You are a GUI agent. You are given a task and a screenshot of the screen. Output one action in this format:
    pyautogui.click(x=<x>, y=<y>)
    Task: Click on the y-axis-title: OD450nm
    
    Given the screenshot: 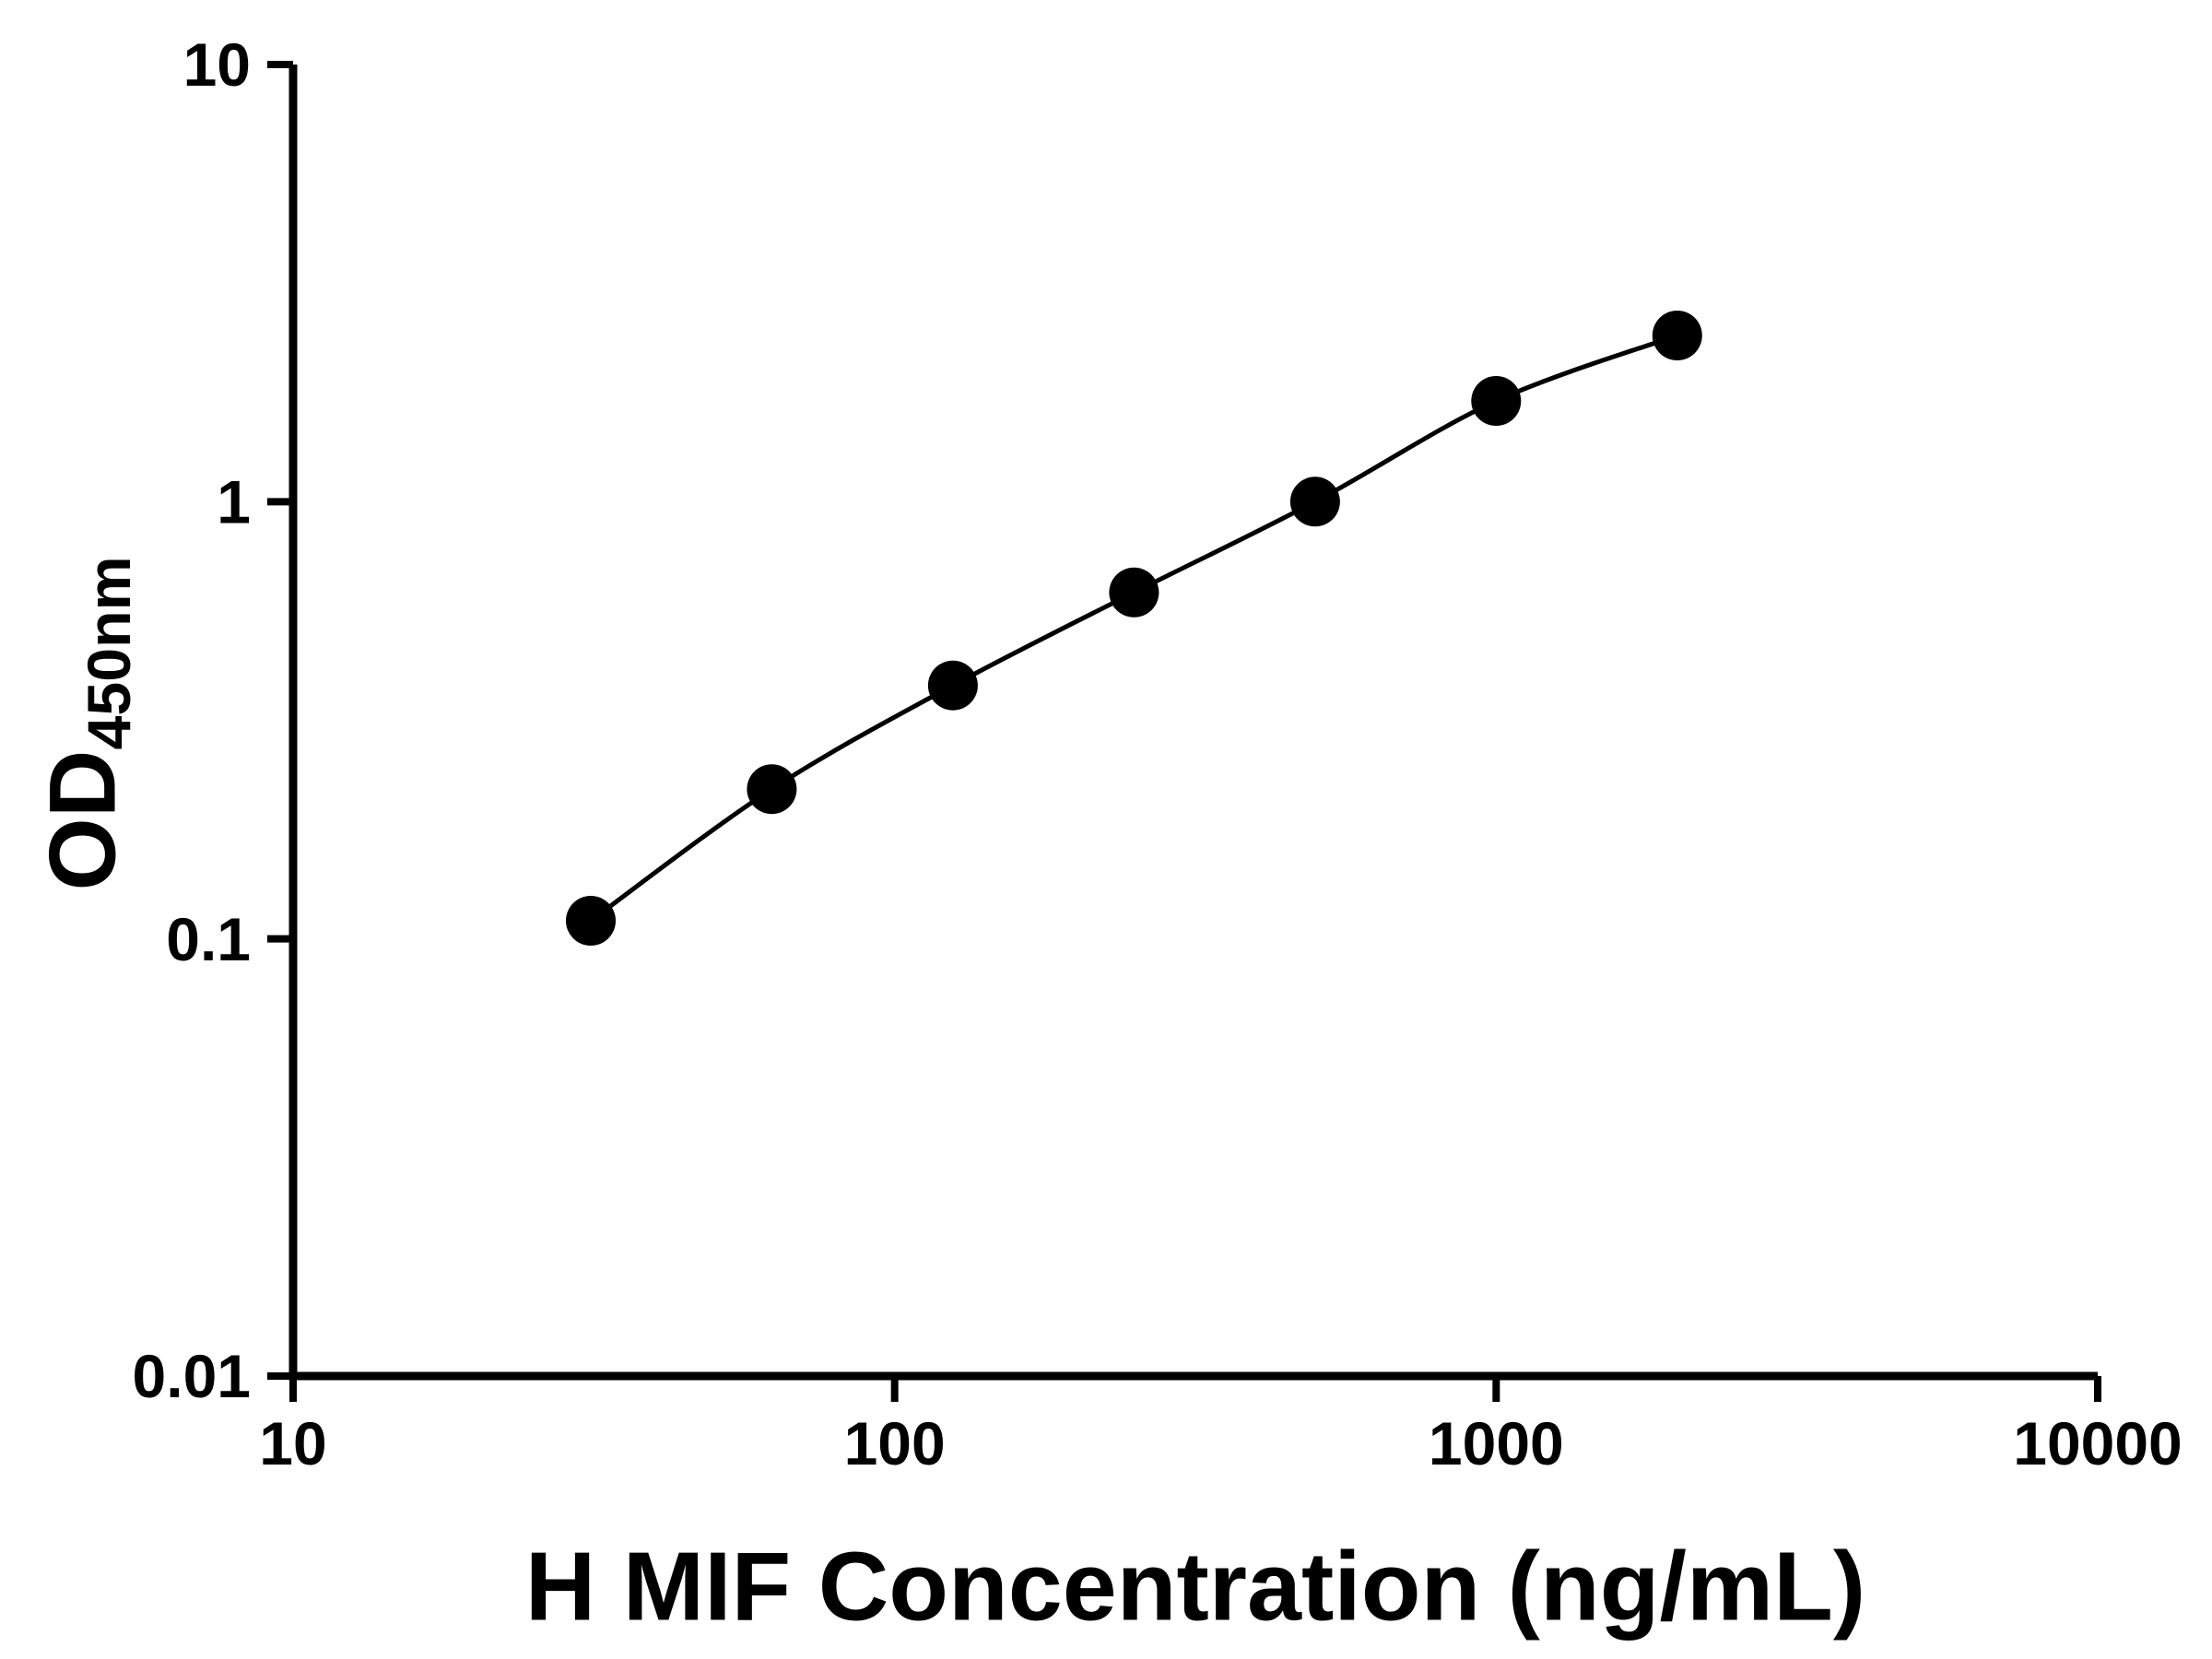 What is the action you would take?
    pyautogui.click(x=87, y=723)
    